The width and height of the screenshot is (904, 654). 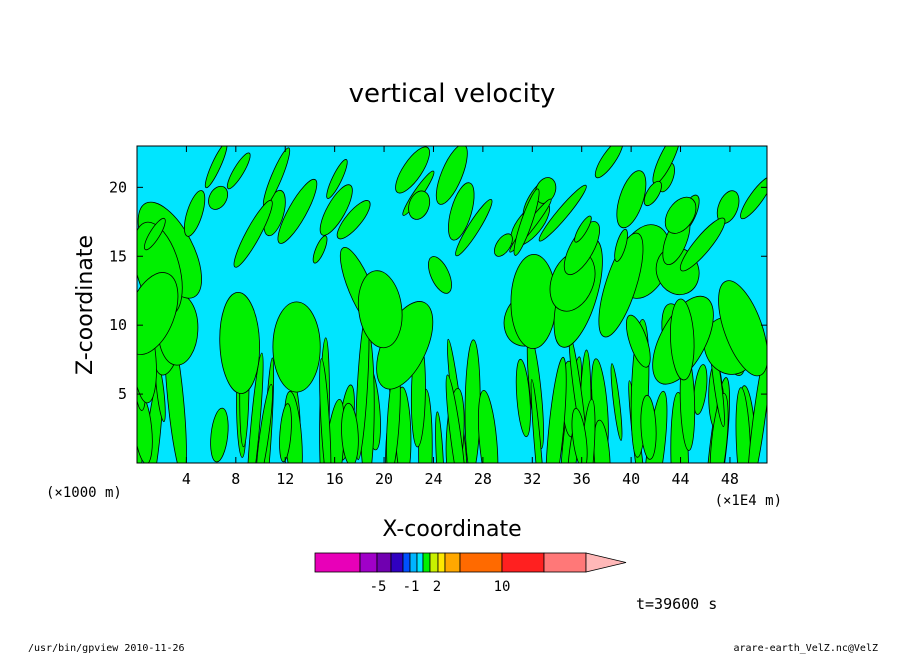 I want to click on y-tick-label-2: 15, so click(x=118, y=256).